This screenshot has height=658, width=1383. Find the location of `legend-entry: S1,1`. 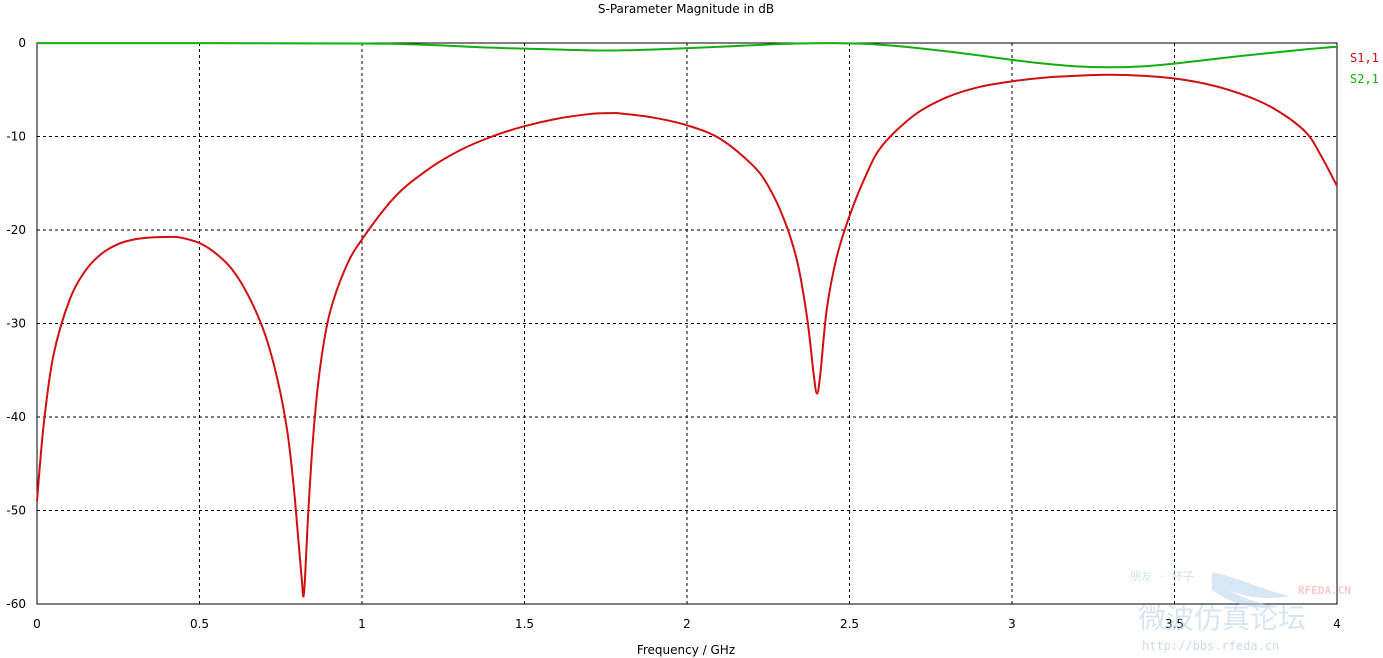

legend-entry: S1,1 is located at coordinates (1364, 58).